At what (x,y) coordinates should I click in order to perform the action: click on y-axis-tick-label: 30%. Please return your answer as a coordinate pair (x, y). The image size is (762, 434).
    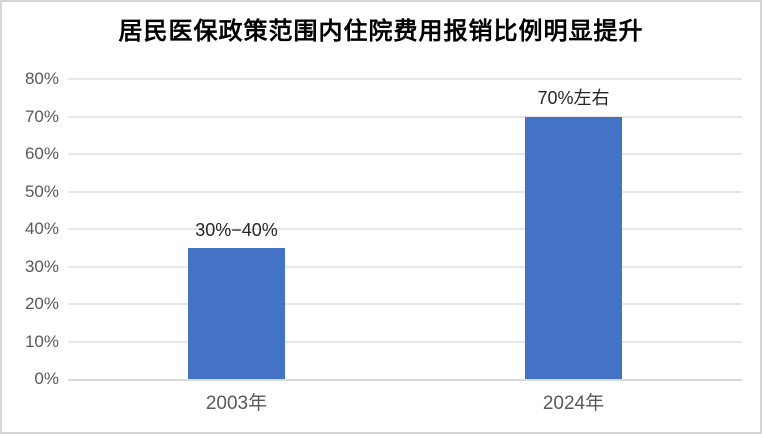
    Looking at the image, I should click on (41, 266).